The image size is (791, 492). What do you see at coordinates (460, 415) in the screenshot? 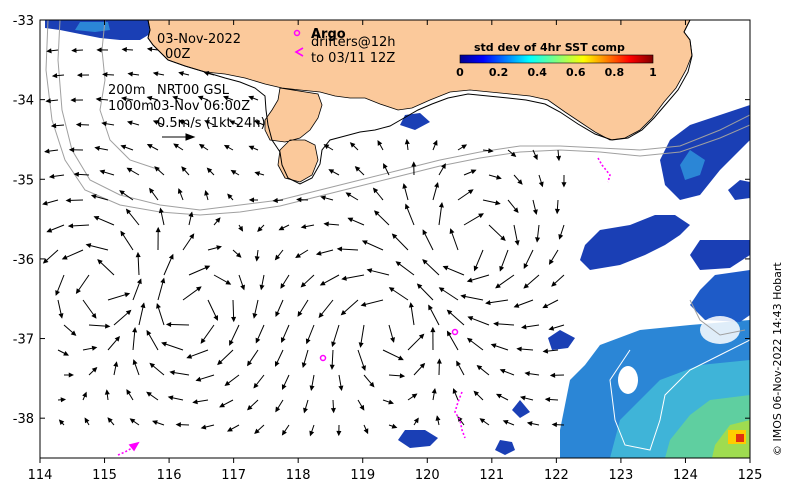
I see `drifter-track` at bounding box center [460, 415].